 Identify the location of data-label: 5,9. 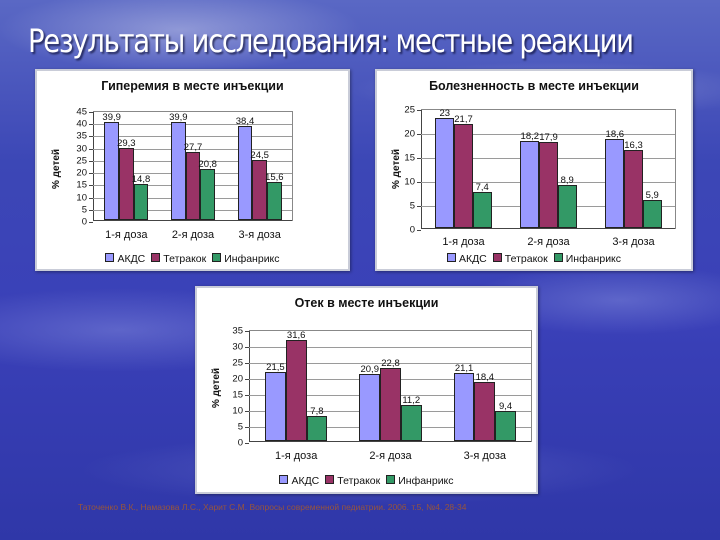
(652, 195).